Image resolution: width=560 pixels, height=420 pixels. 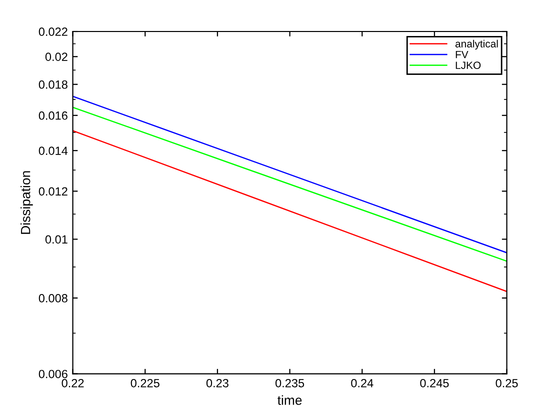 What do you see at coordinates (56, 57) in the screenshot?
I see `y-tick-label: 0.02` at bounding box center [56, 57].